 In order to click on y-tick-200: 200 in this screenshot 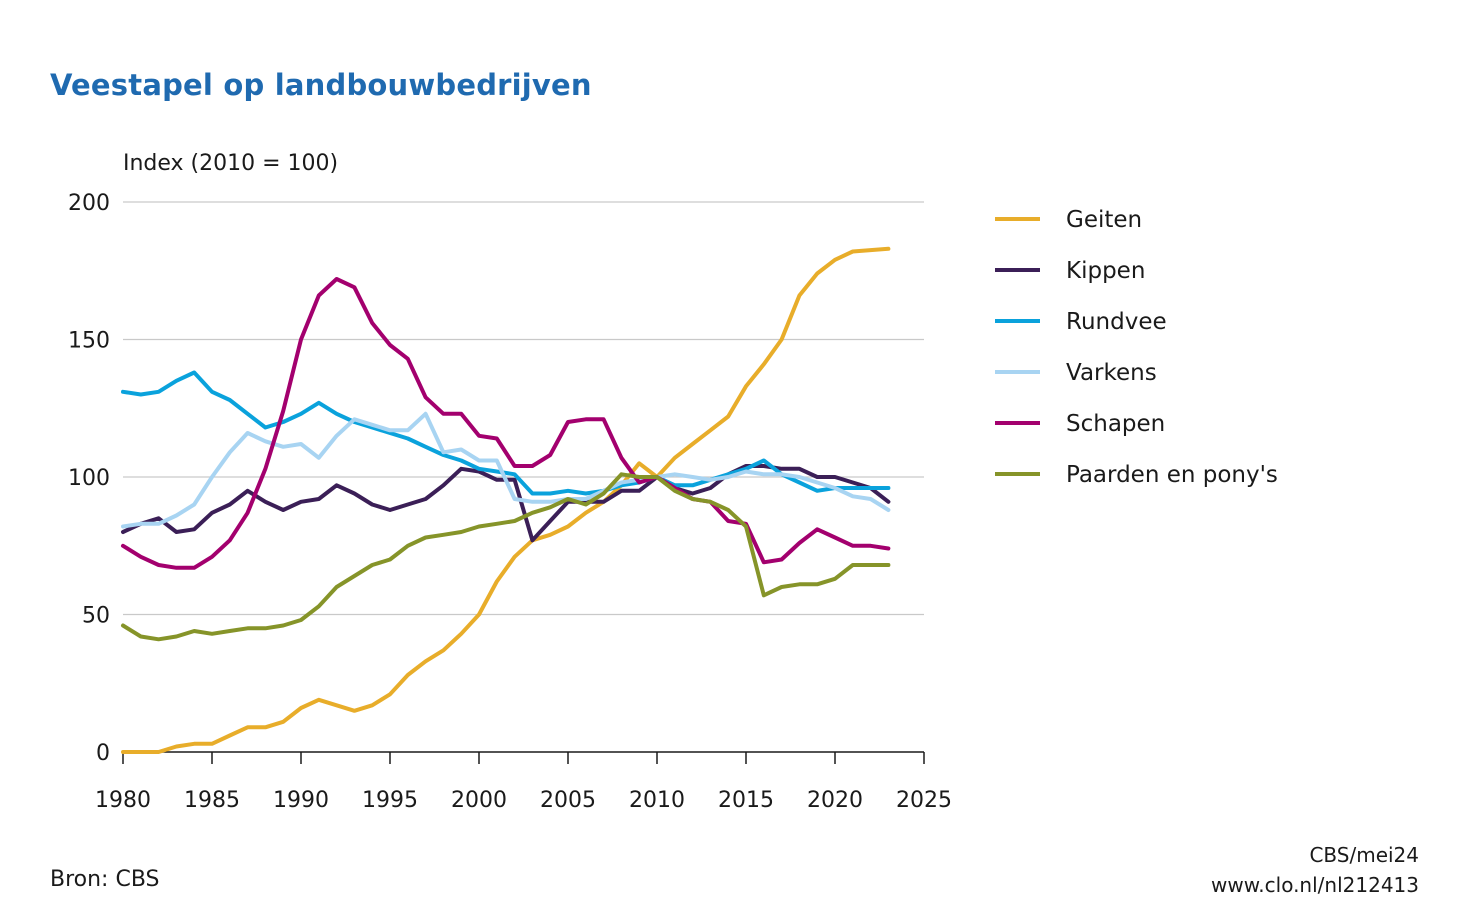, I will do `click(89, 203)`.